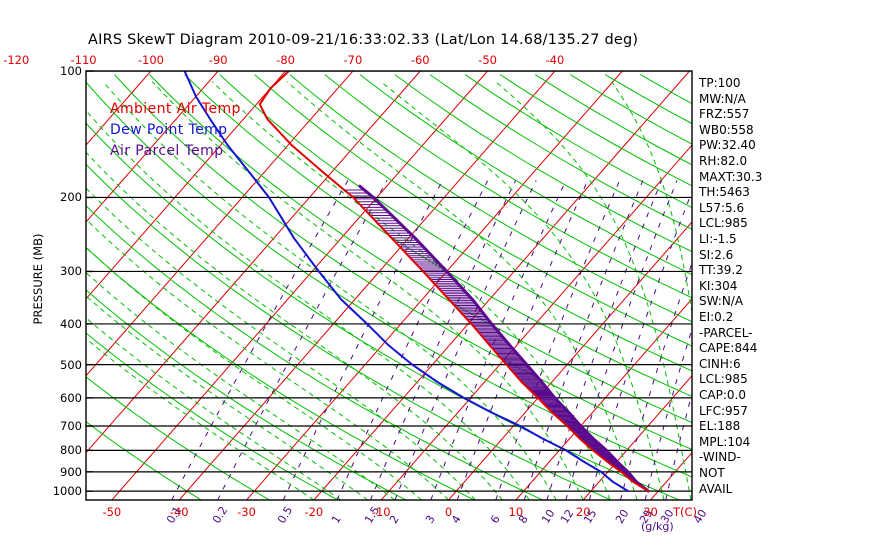 This screenshot has width=870, height=560. Describe the element at coordinates (583, 512) in the screenshot. I see `bottom-temp-tick-label: 20` at that location.